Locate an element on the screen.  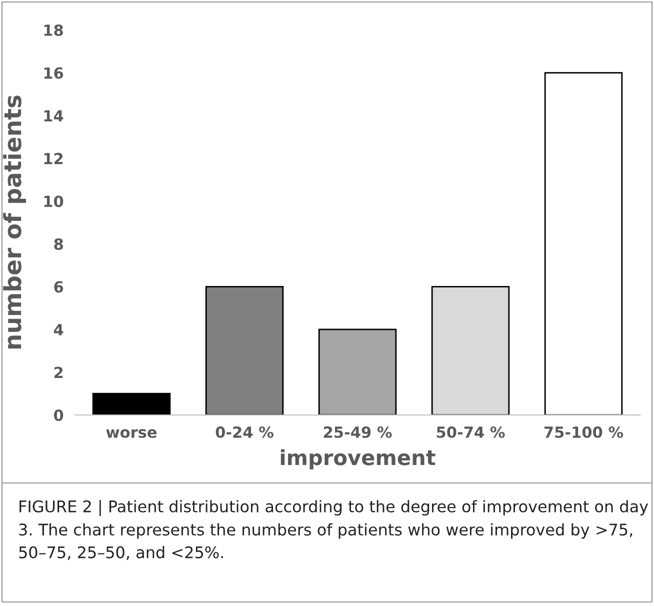
y-tick-label: 4 is located at coordinates (59, 330).